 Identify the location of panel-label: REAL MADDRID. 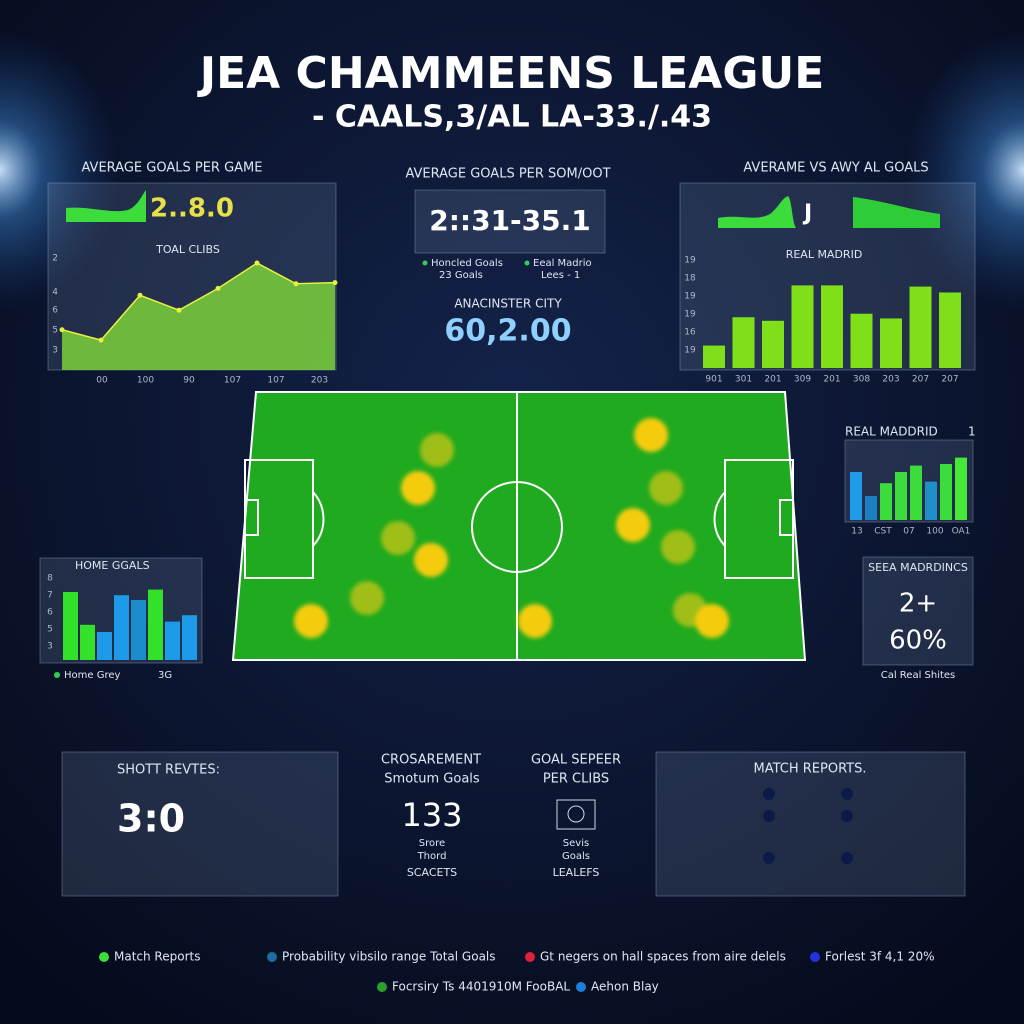
(891, 432).